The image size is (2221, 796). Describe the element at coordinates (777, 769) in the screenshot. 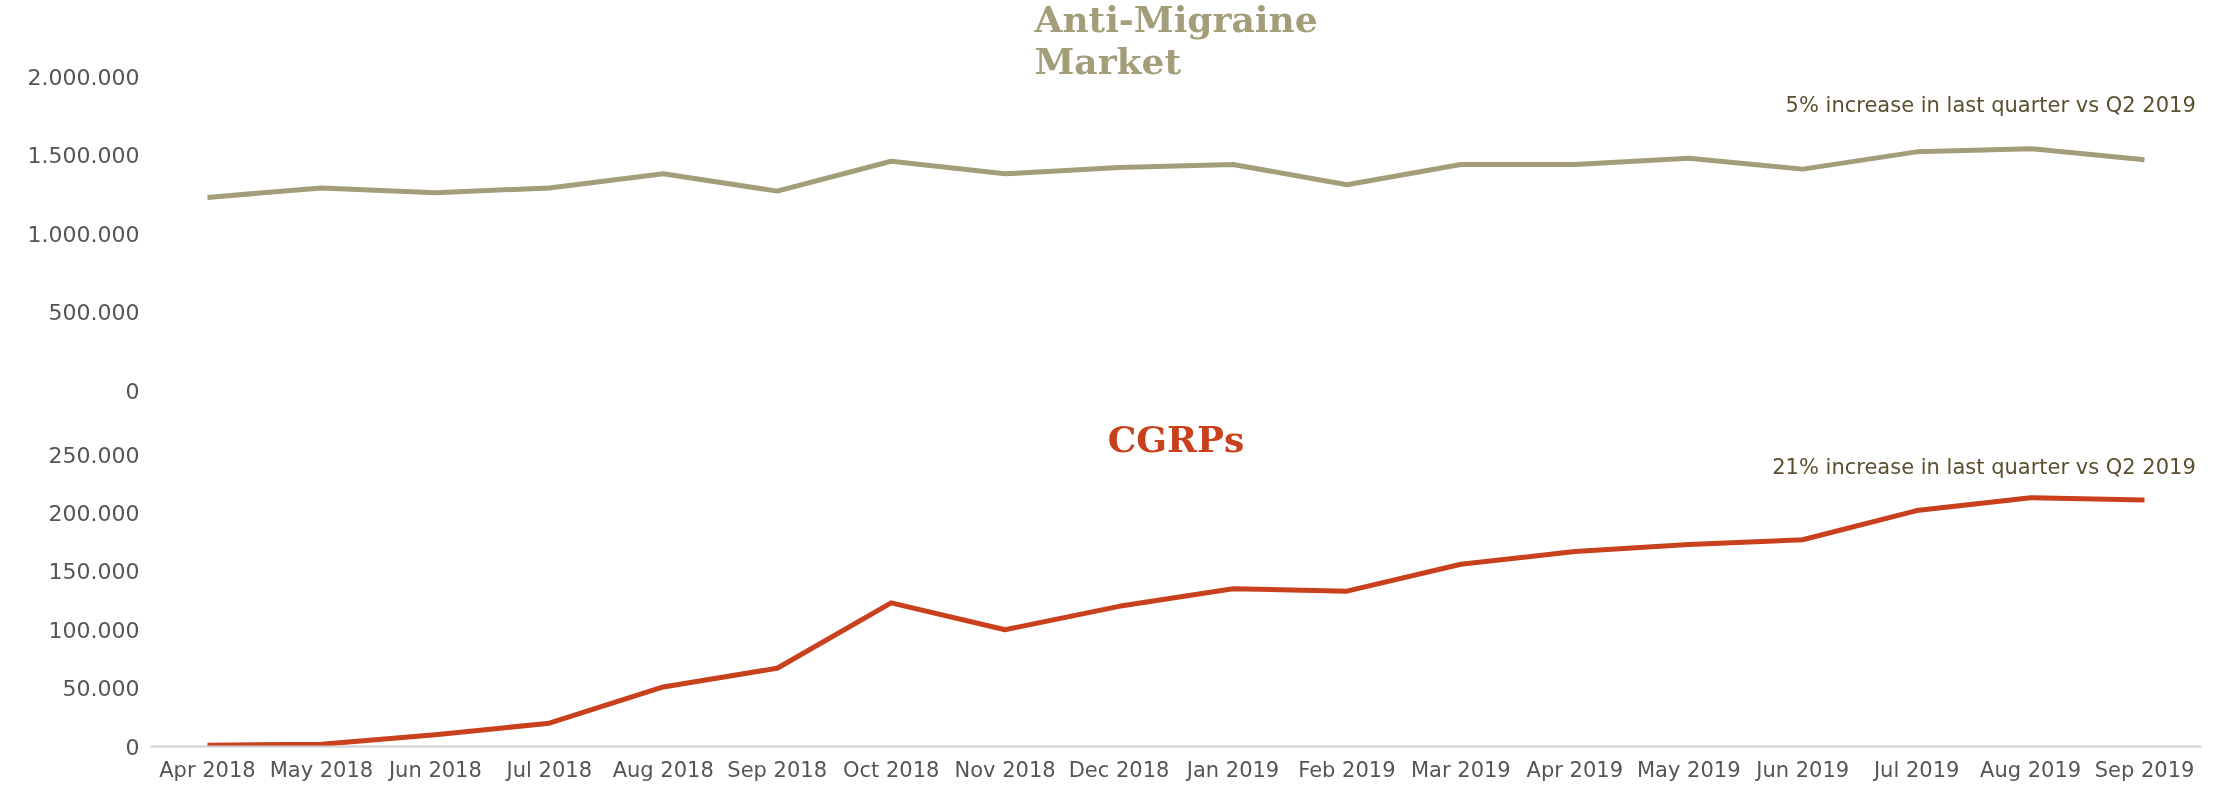

I see `x-tick-label: Sep 2018` at that location.